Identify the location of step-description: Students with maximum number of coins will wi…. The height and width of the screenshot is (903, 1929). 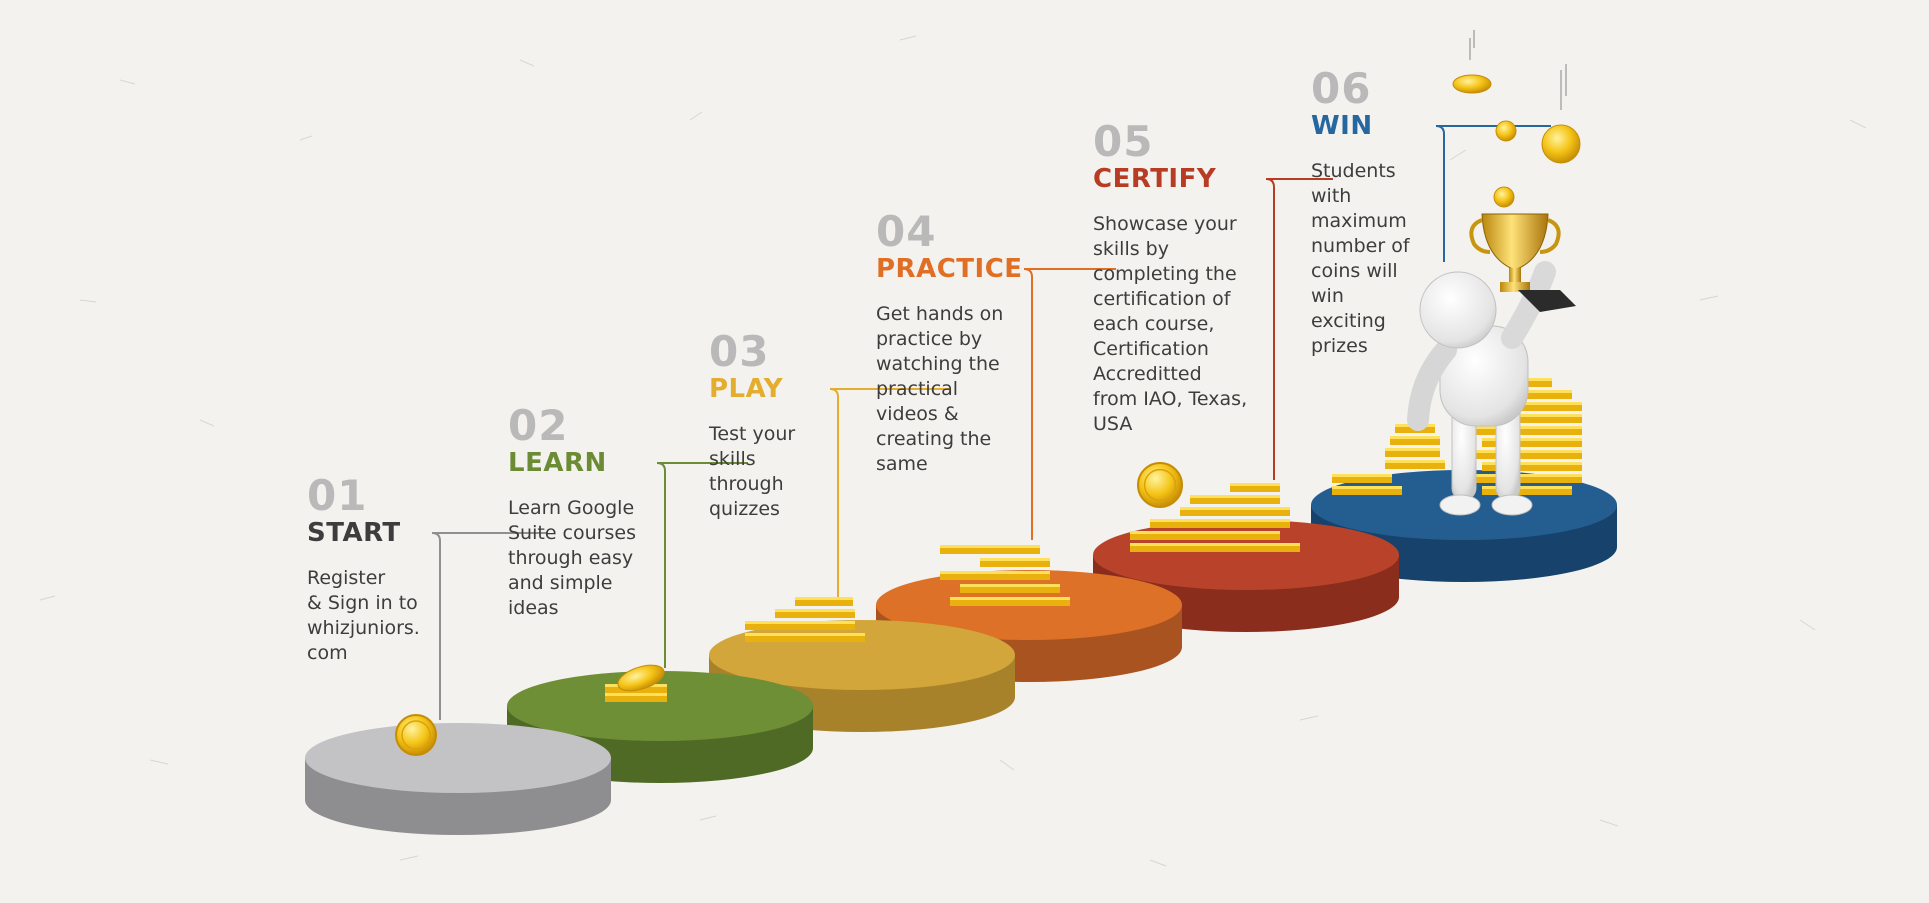
(1360, 258).